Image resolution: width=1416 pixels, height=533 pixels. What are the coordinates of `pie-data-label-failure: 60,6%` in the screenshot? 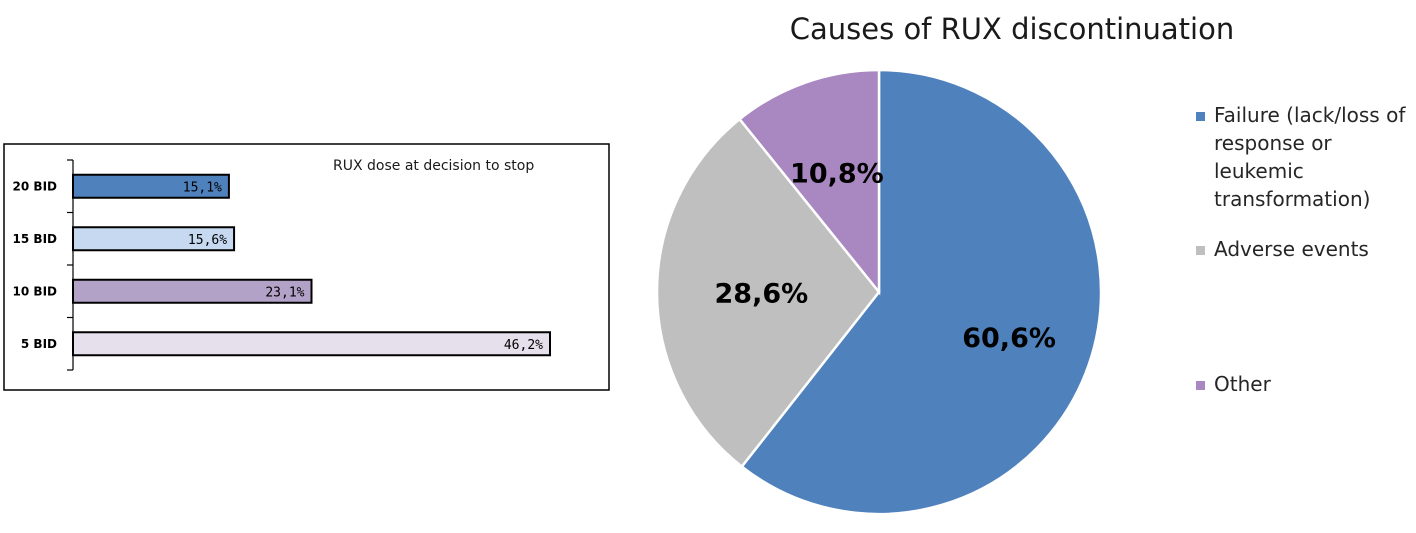 It's located at (1009, 338).